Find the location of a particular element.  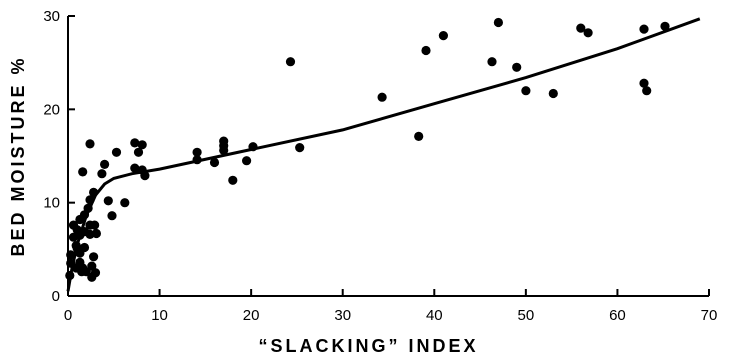

y-tick-label: 30 is located at coordinates (51, 16).